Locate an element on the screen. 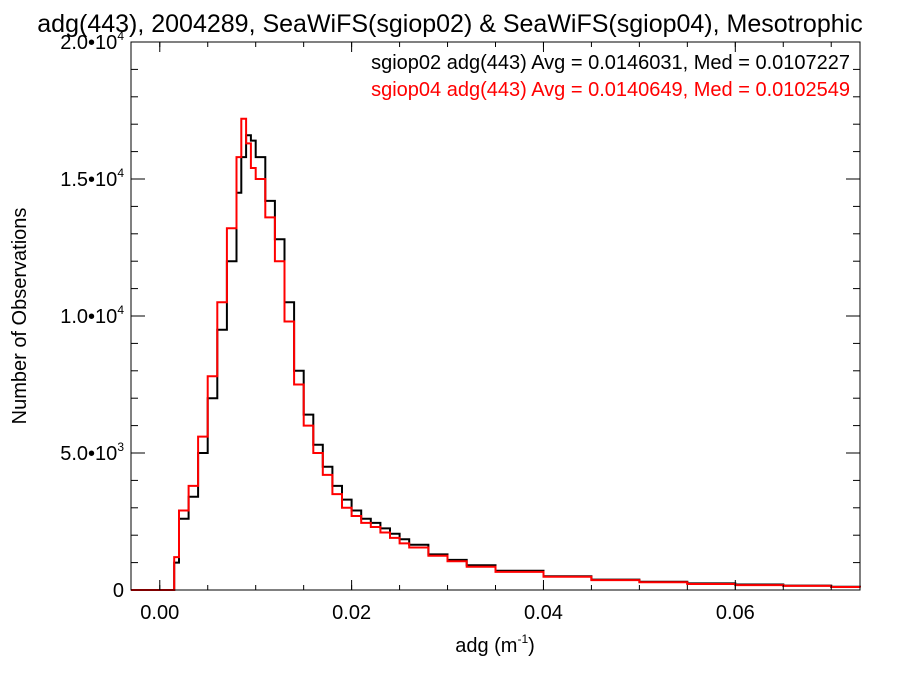  y-tick-label-2: 1.0•104 is located at coordinates (92, 315).